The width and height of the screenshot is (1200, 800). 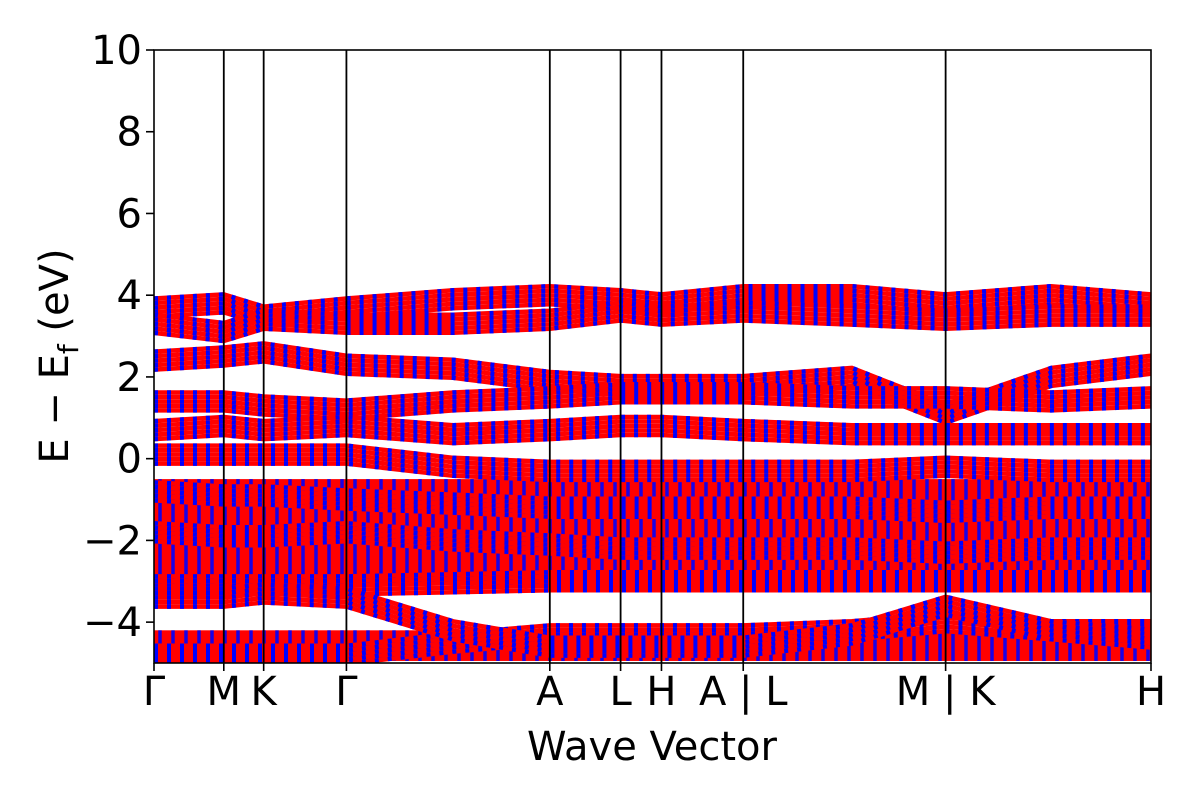 What do you see at coordinates (224, 692) in the screenshot?
I see `x-tick-label: M` at bounding box center [224, 692].